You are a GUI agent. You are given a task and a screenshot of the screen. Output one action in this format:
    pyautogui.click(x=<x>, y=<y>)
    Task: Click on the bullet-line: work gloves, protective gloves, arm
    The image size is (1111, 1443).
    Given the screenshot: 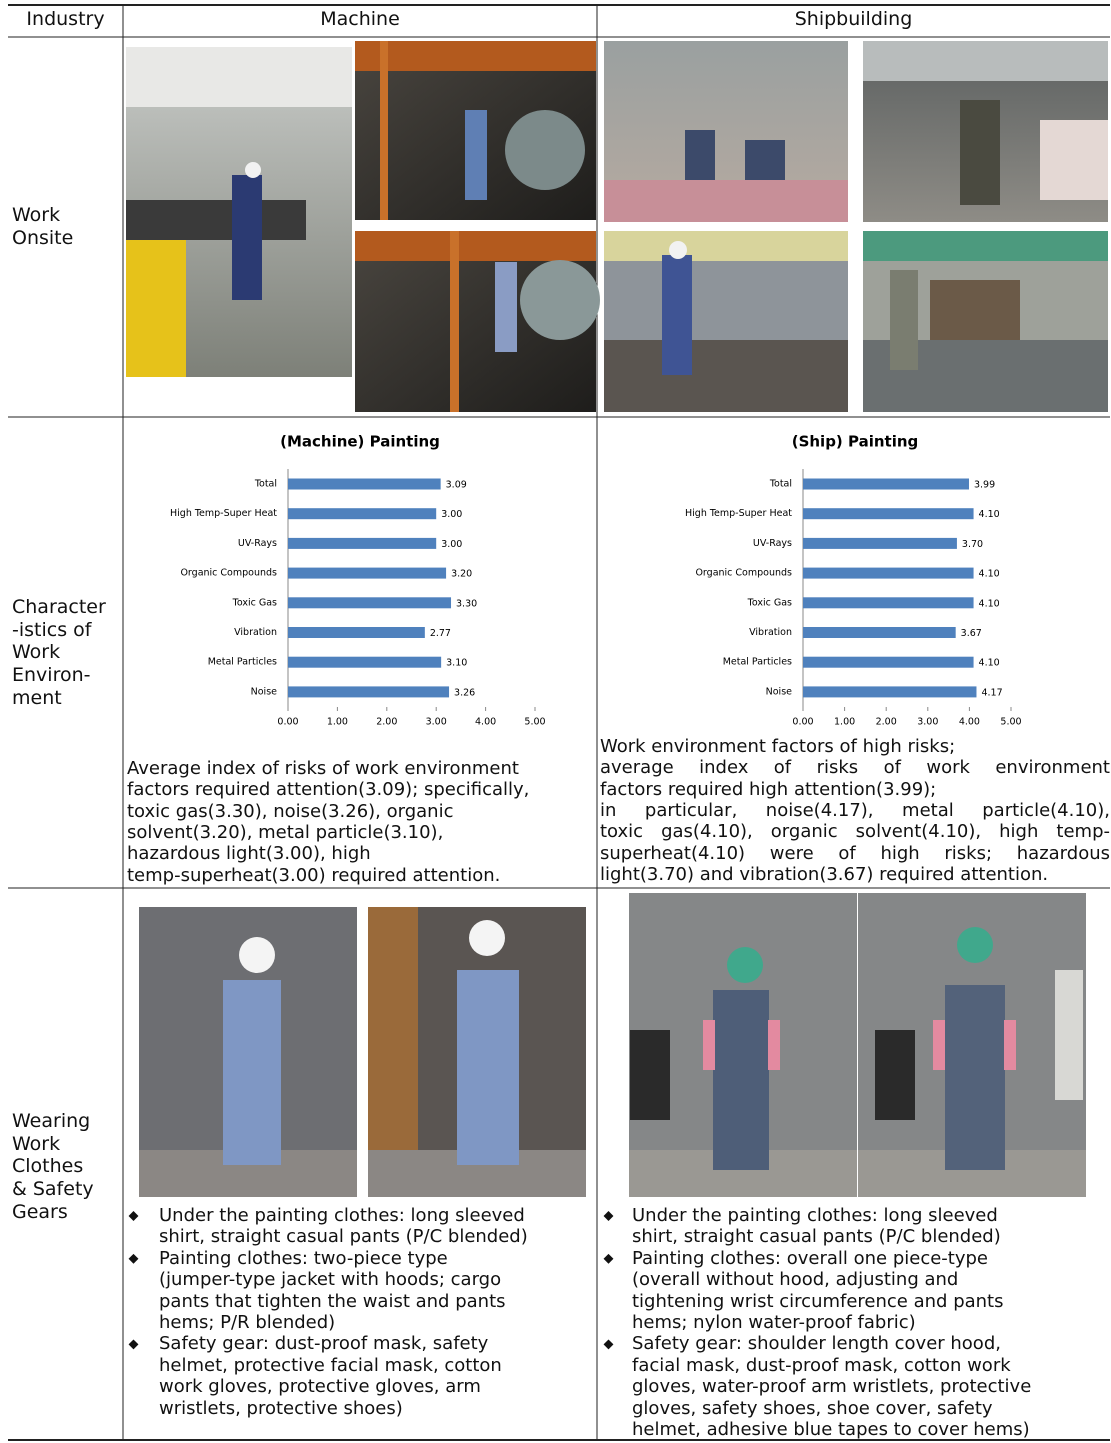 What is the action you would take?
    pyautogui.click(x=320, y=1387)
    